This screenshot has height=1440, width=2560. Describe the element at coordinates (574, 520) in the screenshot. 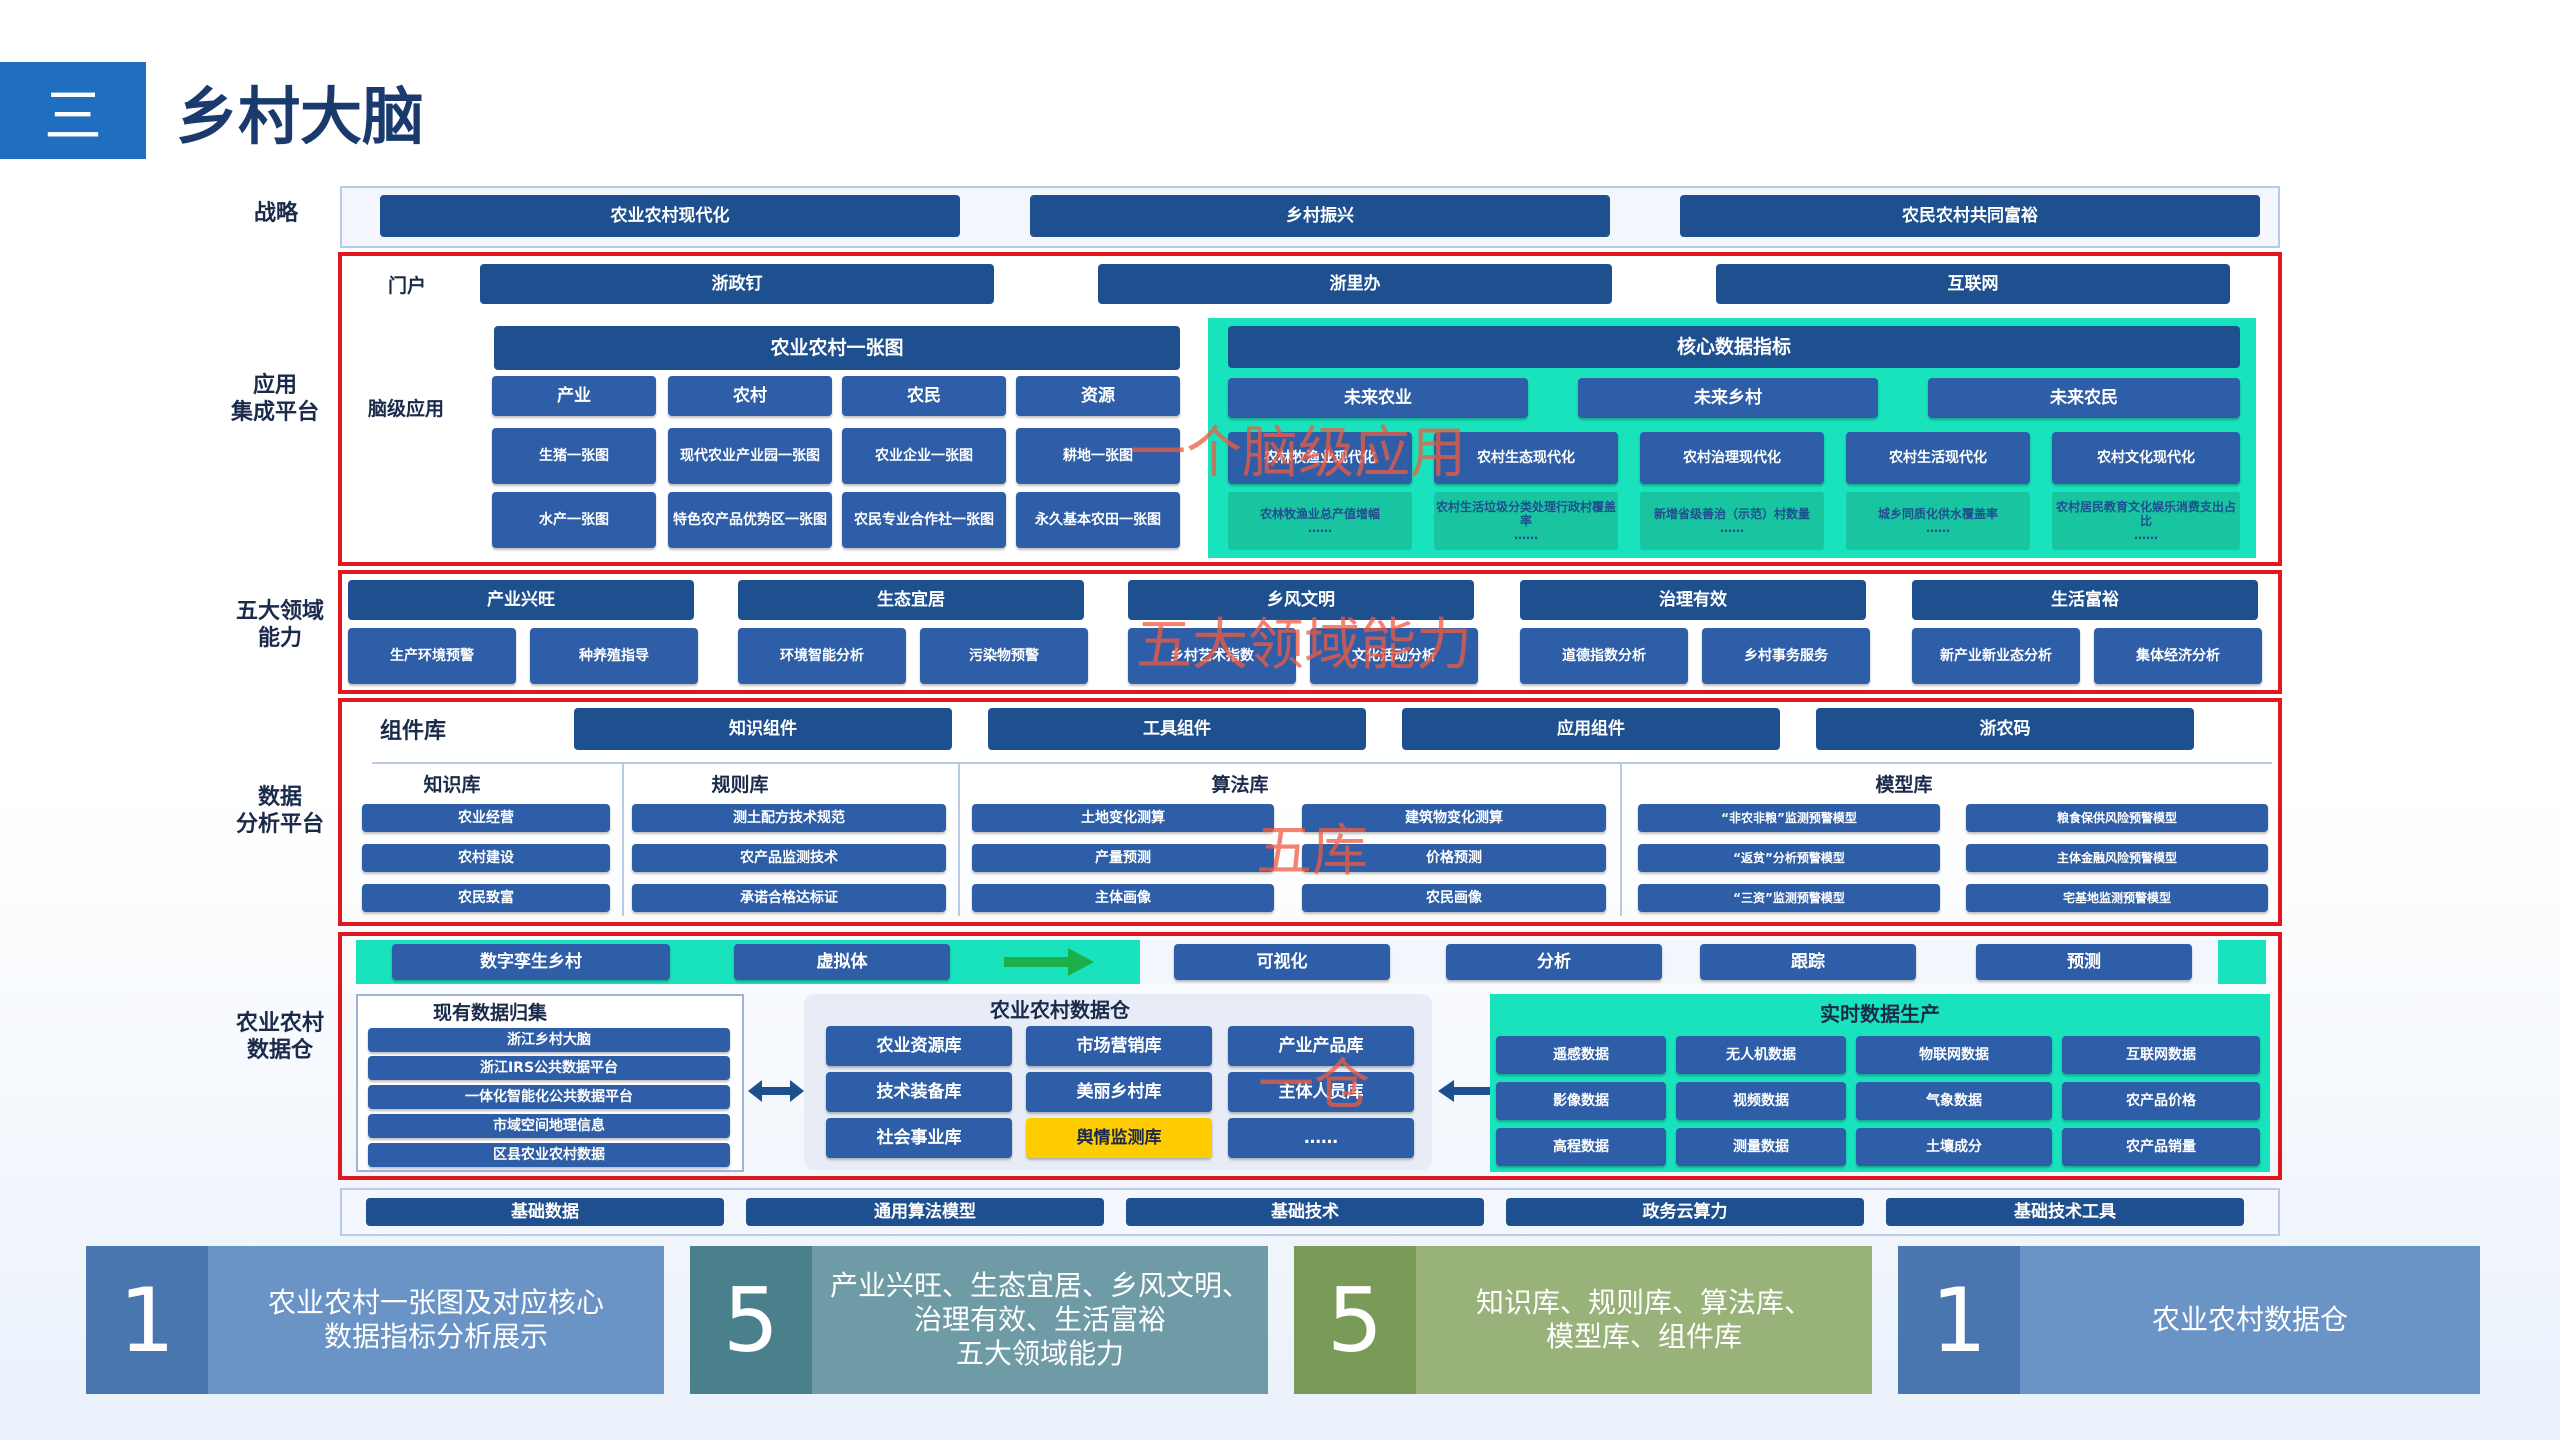

I see `map-item: 水产一张图` at that location.